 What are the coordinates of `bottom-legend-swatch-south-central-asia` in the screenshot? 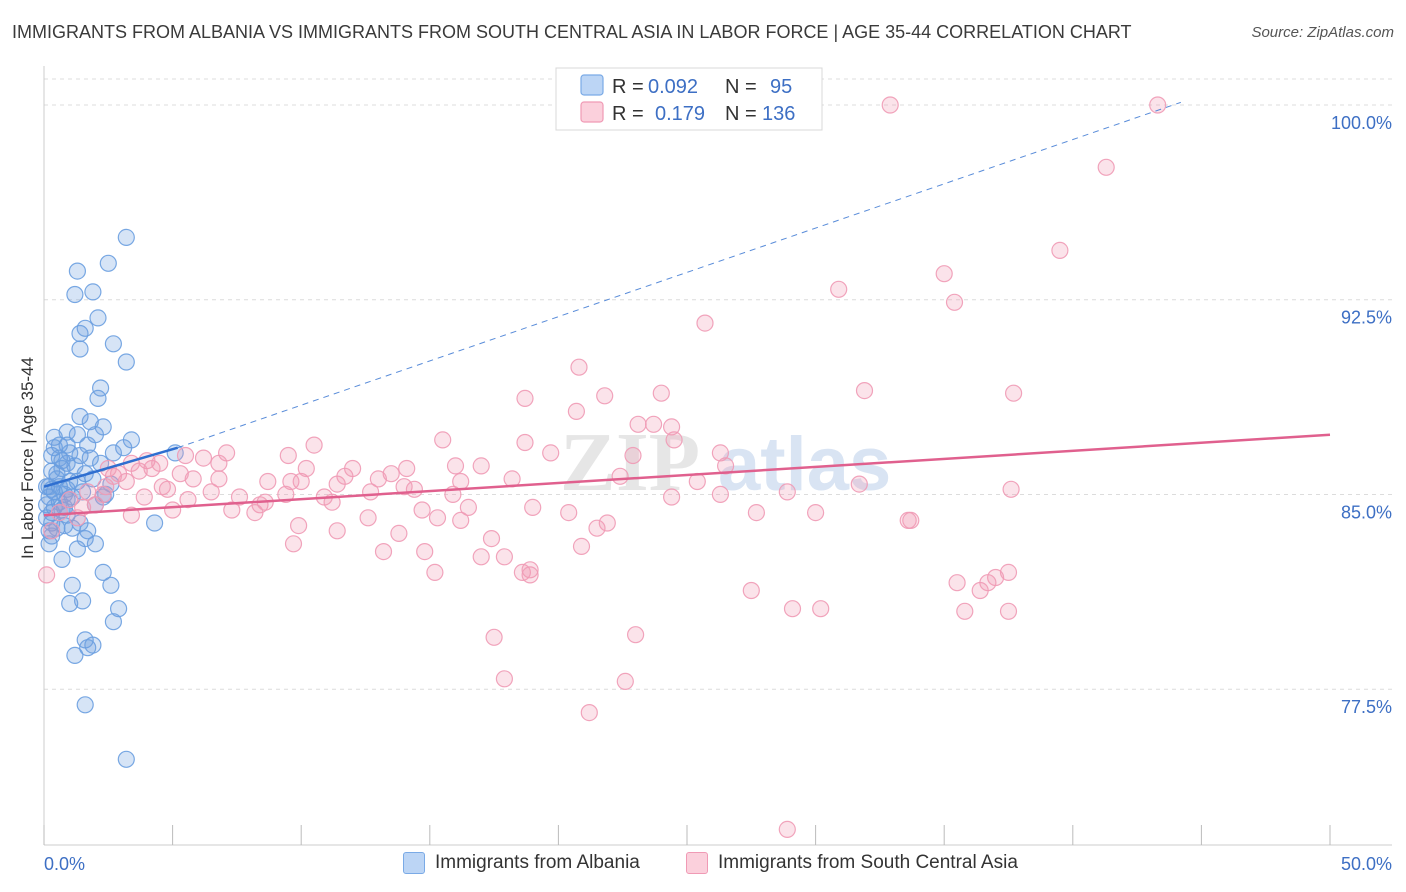 It's located at (697, 863).